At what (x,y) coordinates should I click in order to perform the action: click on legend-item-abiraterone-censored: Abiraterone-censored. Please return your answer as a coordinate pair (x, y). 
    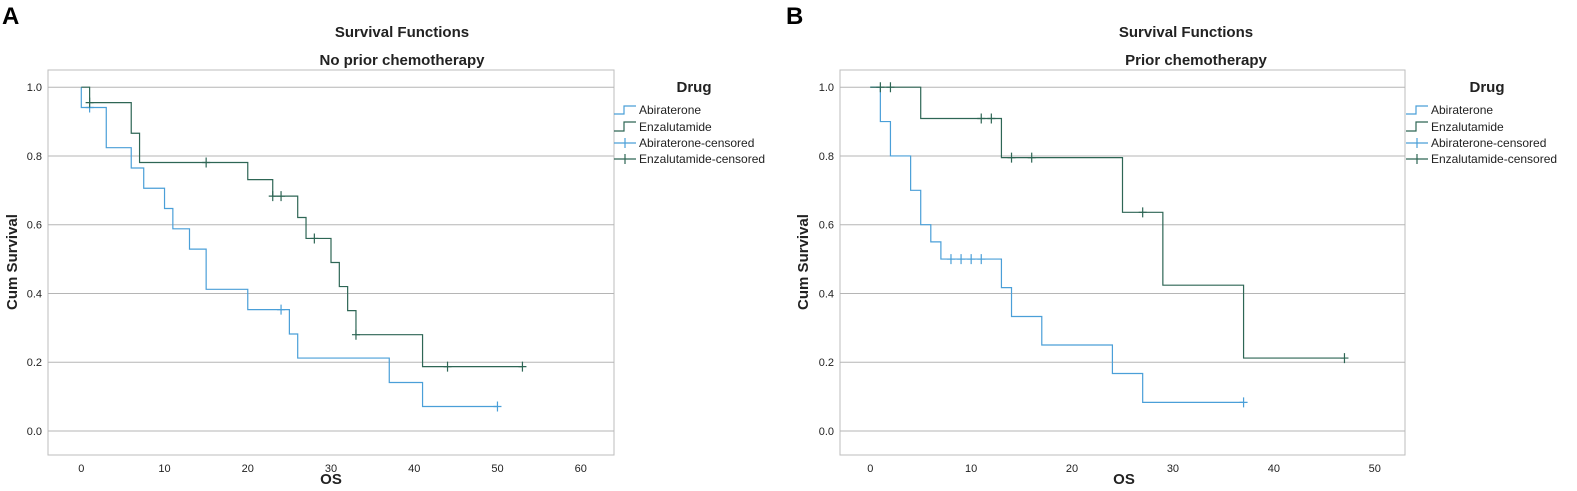
    Looking at the image, I should click on (1476, 143).